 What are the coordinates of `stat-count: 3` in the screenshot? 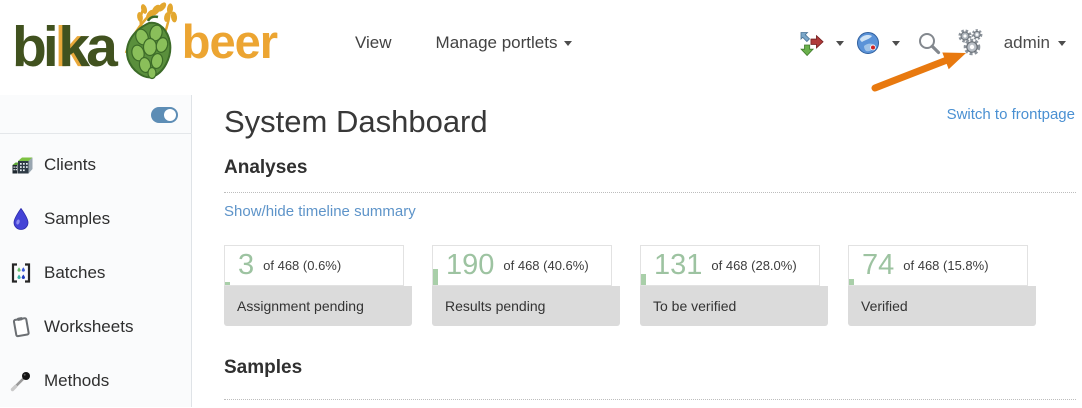 It's located at (246, 265).